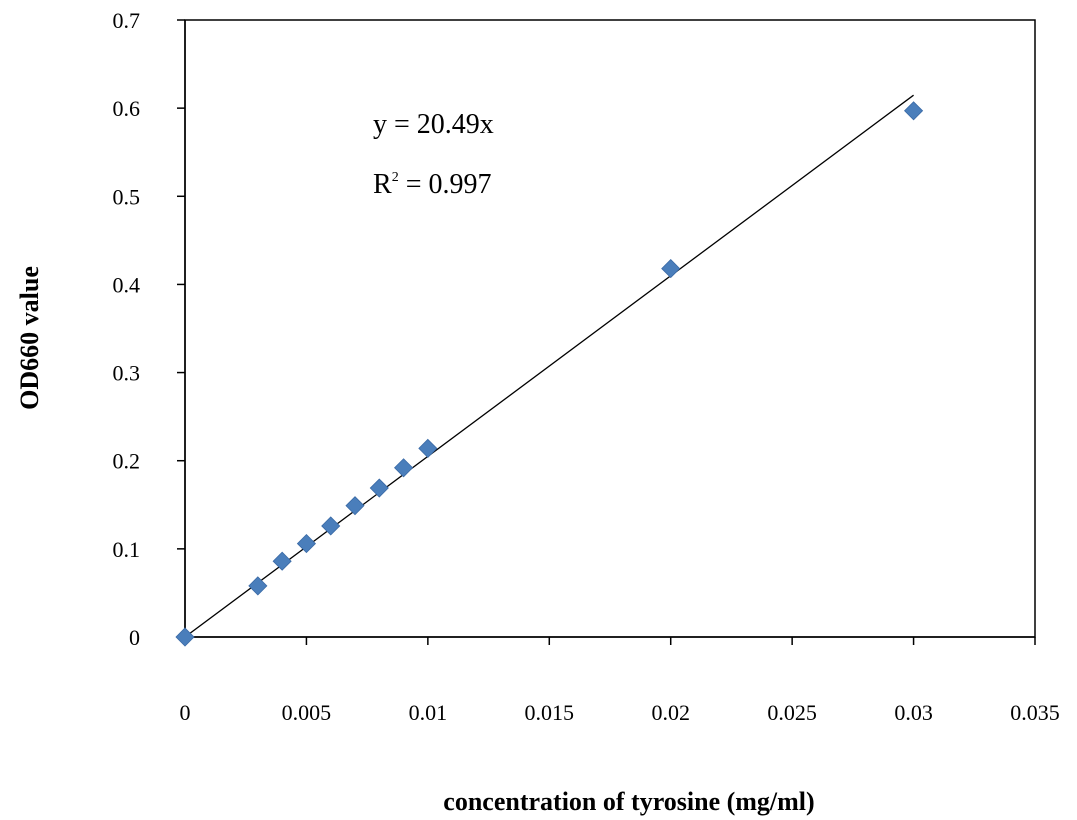  What do you see at coordinates (433, 124) in the screenshot?
I see `equation-annotation: y = 20.49x` at bounding box center [433, 124].